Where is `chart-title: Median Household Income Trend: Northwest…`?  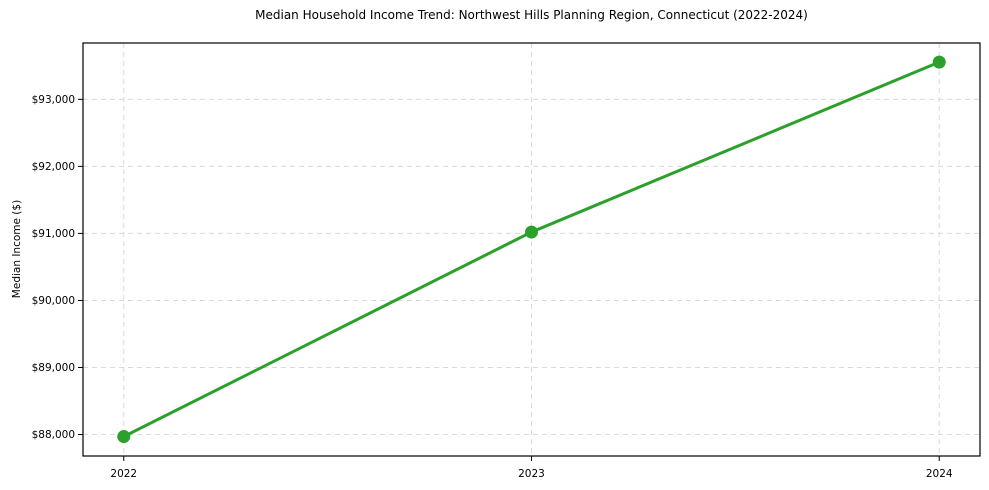 chart-title: Median Household Income Trend: Northwest… is located at coordinates (531, 15).